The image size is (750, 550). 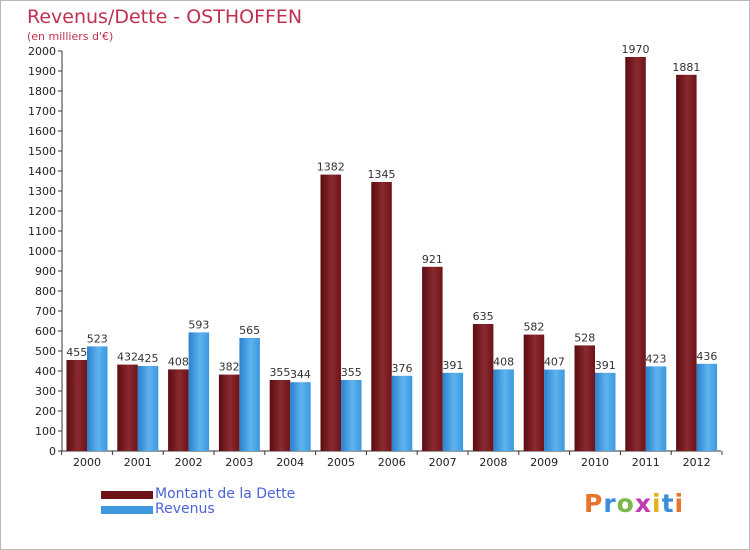 What do you see at coordinates (331, 167) in the screenshot?
I see `value-label-debt-2005: 1382` at bounding box center [331, 167].